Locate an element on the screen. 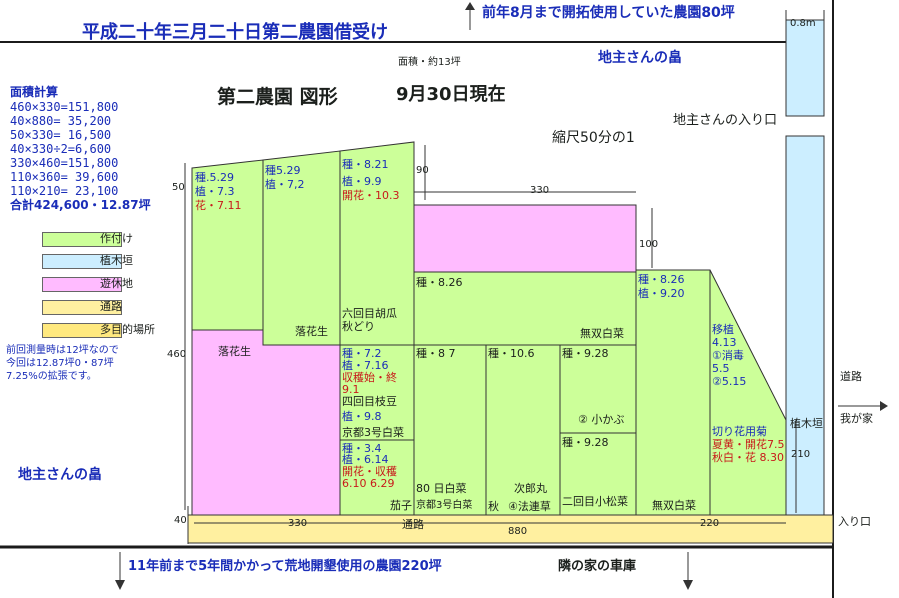 Image resolution: width=899 pixels, height=598 pixels. calc-line: 40×330÷2=6,600 is located at coordinates (61, 149).